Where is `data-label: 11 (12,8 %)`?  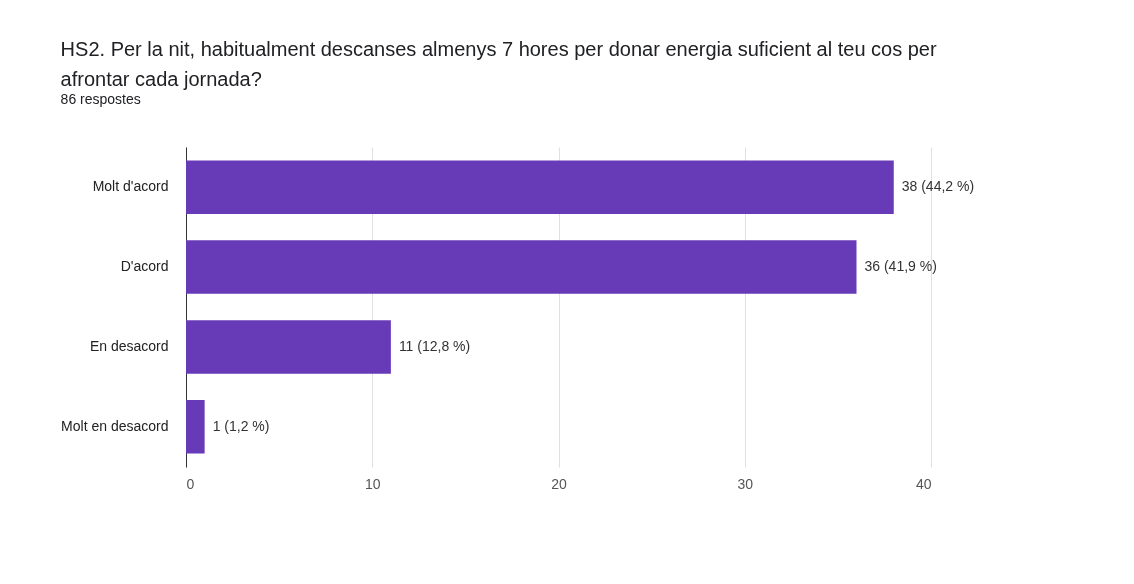 data-label: 11 (12,8 %) is located at coordinates (434, 345).